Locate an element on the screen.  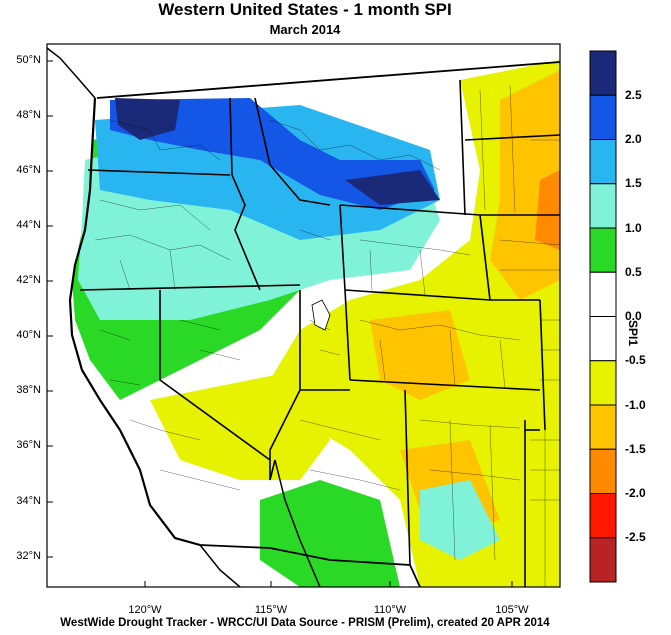
legend-label-0.0: 0.0 is located at coordinates (633, 316).